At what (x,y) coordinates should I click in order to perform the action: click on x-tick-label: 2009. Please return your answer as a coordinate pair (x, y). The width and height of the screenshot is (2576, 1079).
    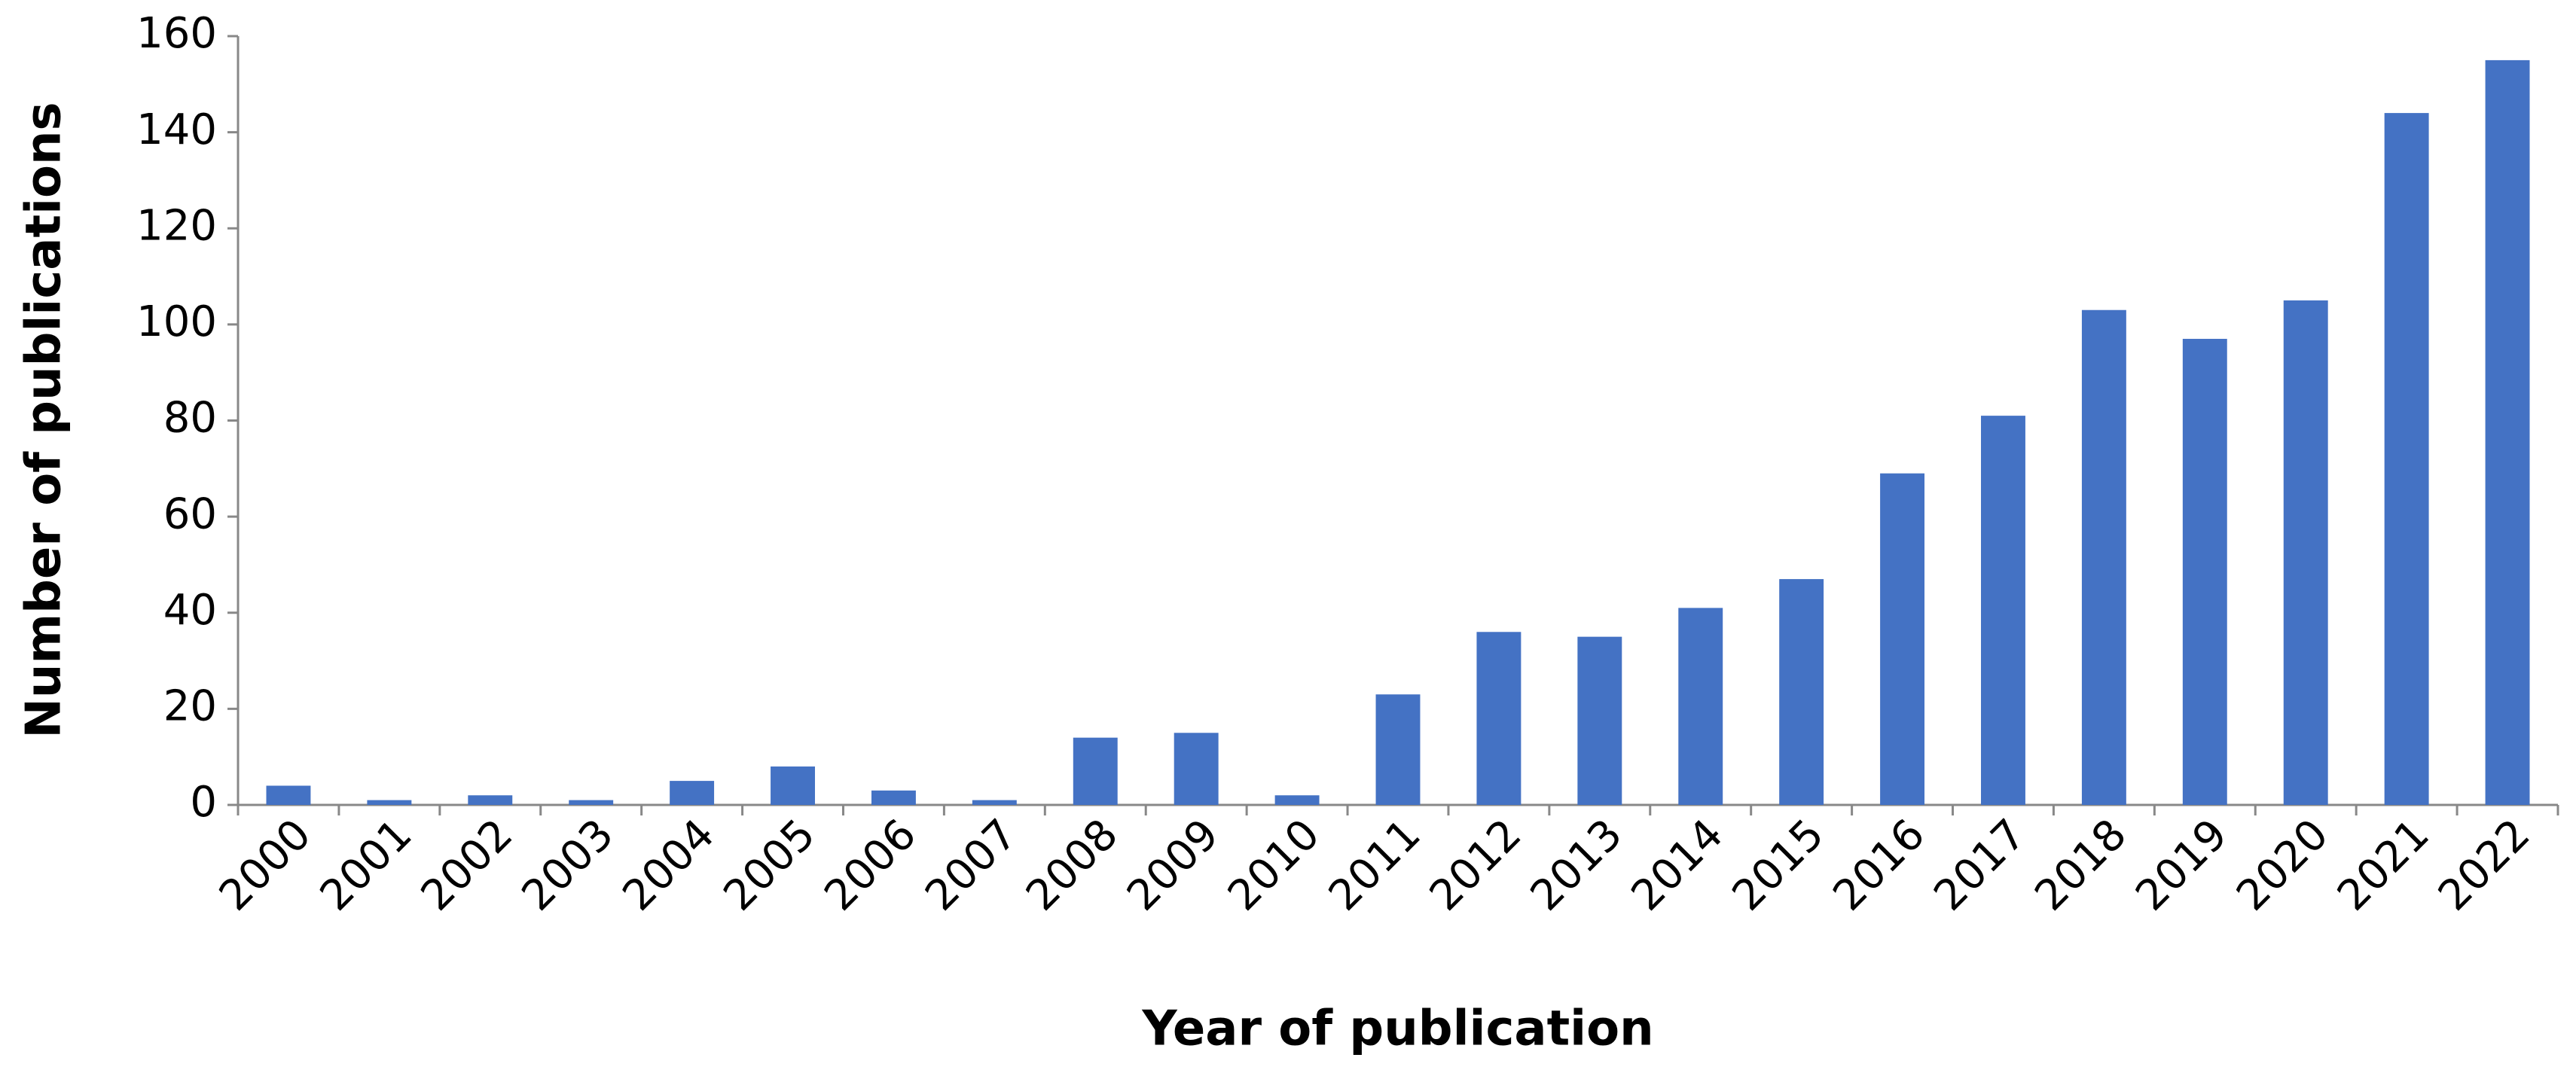
    Looking at the image, I should click on (1173, 865).